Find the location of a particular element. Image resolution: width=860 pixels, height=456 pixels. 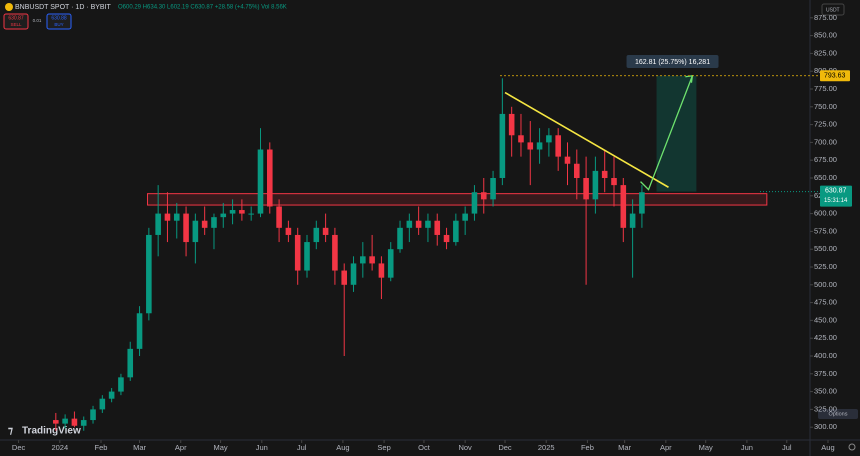

y-tick-label: 375.00 is located at coordinates (825, 373).